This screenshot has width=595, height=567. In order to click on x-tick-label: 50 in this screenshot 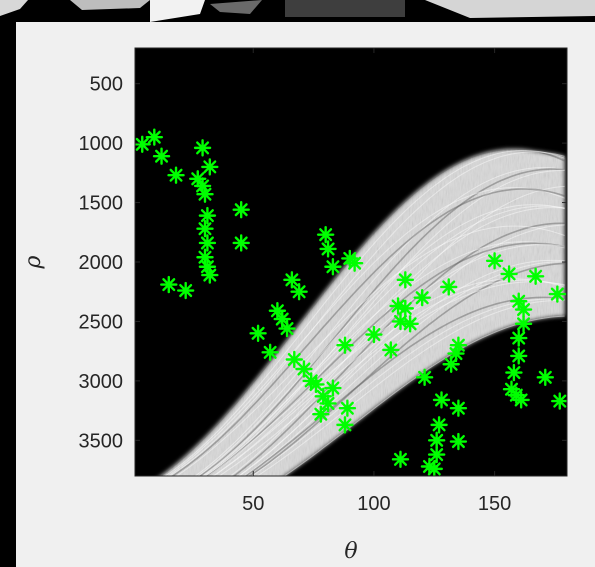, I will do `click(253, 504)`.